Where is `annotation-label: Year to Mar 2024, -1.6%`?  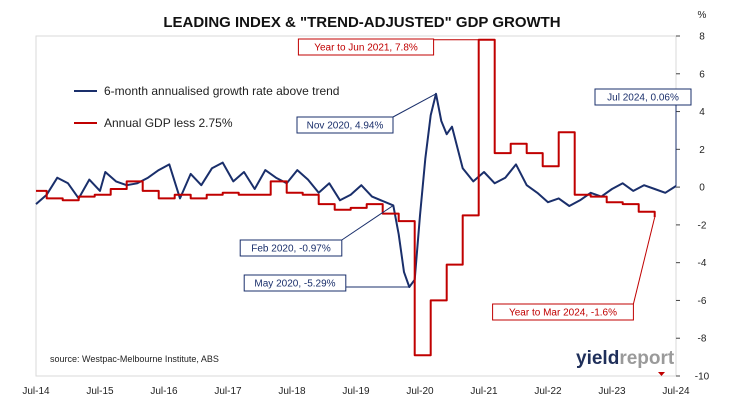 annotation-label: Year to Mar 2024, -1.6% is located at coordinates (563, 313).